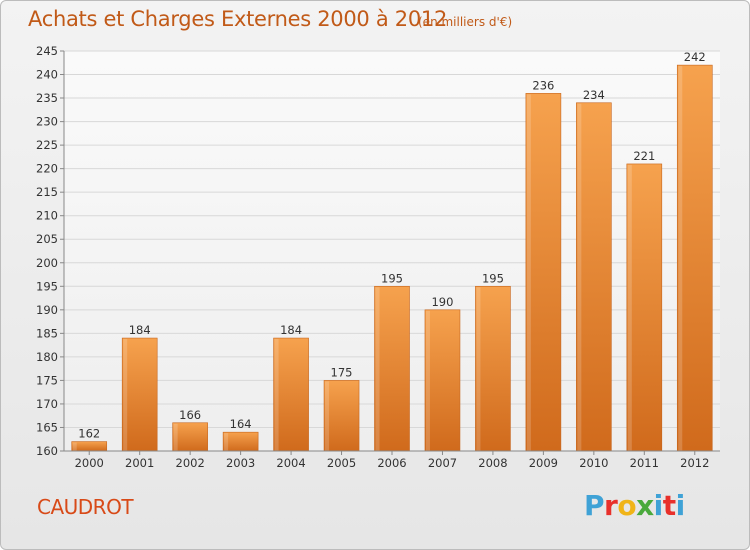 The height and width of the screenshot is (550, 750). Describe the element at coordinates (47, 216) in the screenshot. I see `y-tick-label: 210` at that location.